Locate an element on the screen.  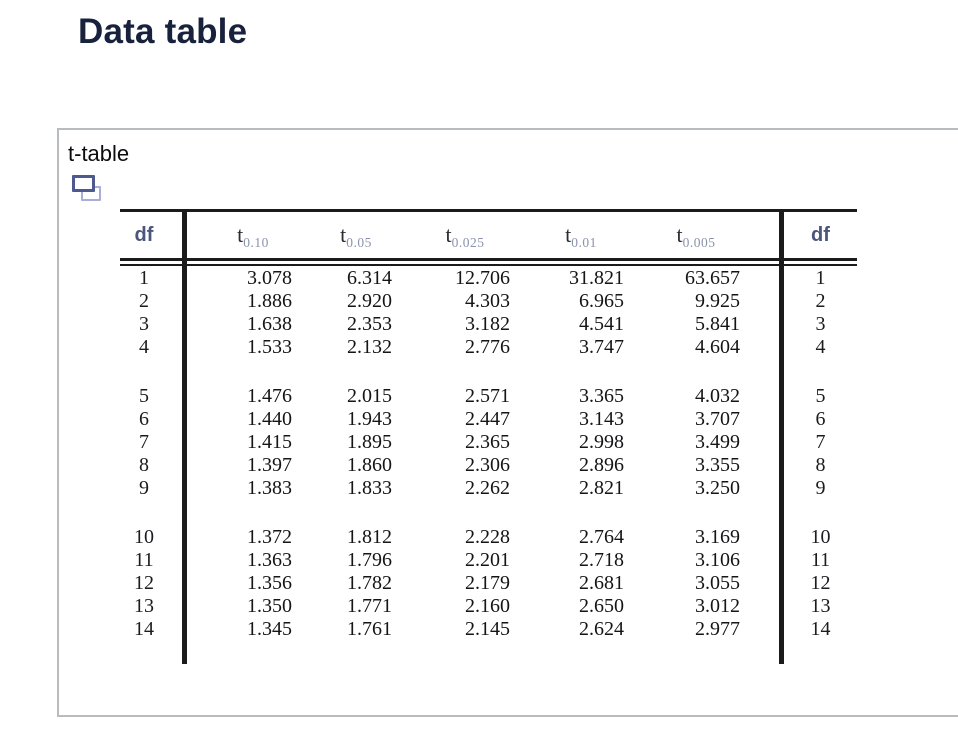
table-row: 14 1.345 1.761 2.145 2.624 2.977 14 is located at coordinates (488, 629).